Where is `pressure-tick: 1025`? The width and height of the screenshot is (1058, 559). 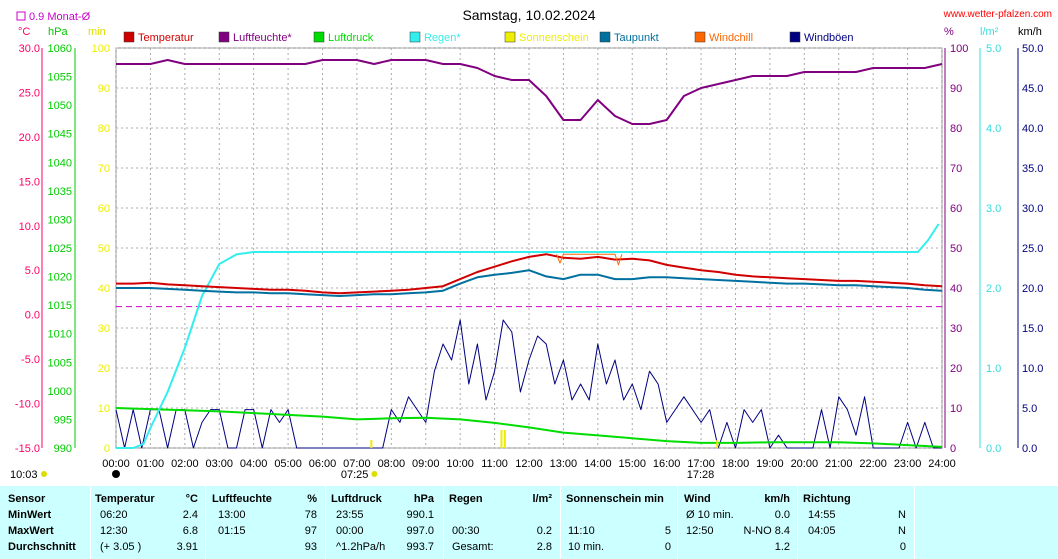 pressure-tick: 1025 is located at coordinates (60, 249).